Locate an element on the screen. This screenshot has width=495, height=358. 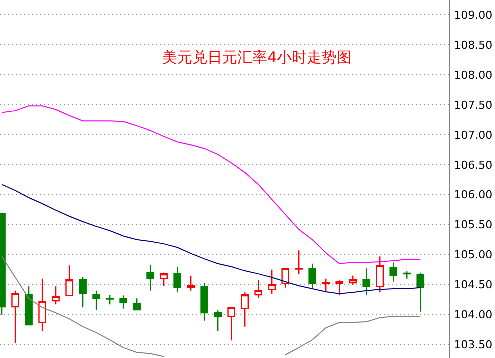
y-tick-label: 106.00 is located at coordinates (473, 195).